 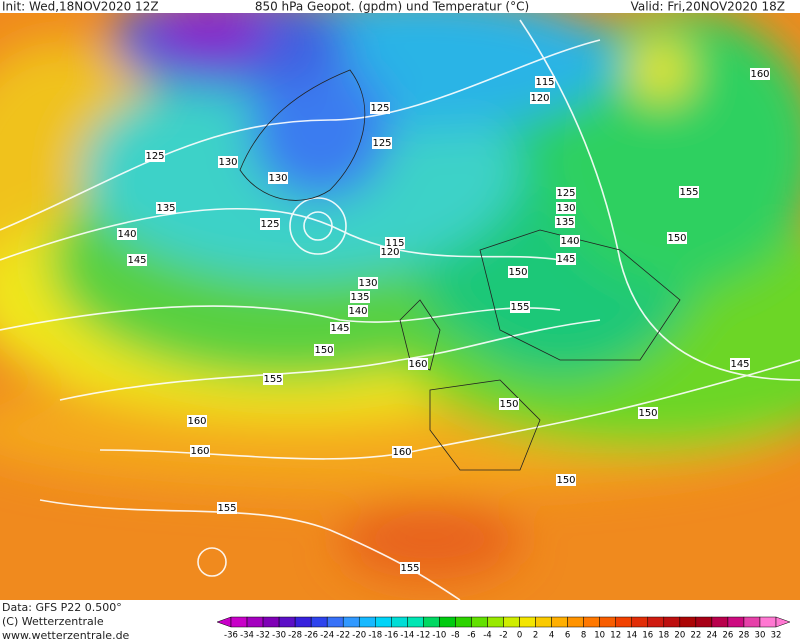 I want to click on colorbar-label: 32, so click(x=776, y=636).